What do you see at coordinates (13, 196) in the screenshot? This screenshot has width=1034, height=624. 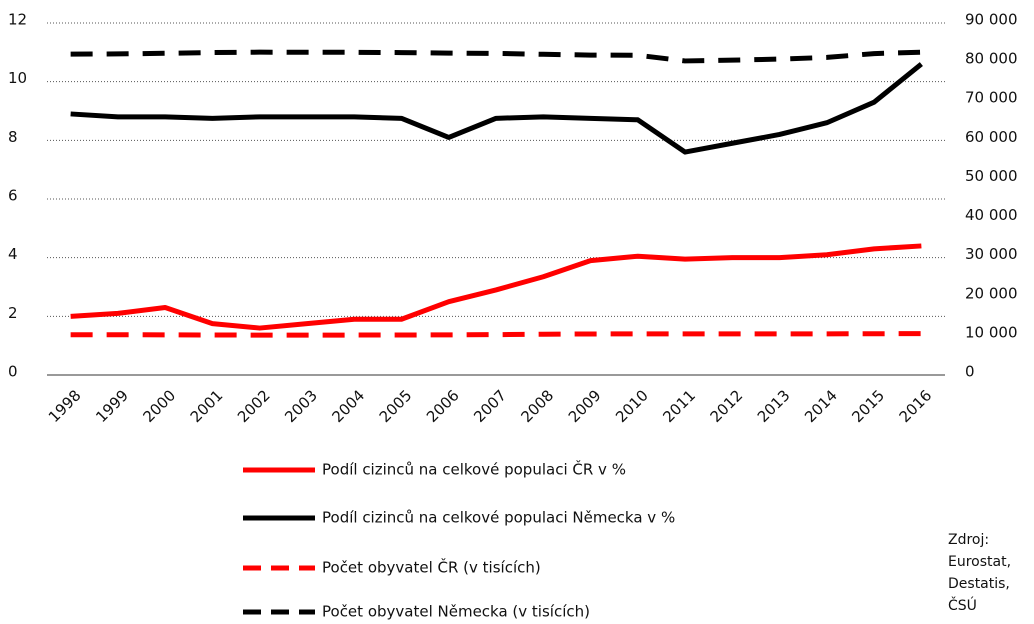 I see `y-tick-label: 6` at bounding box center [13, 196].